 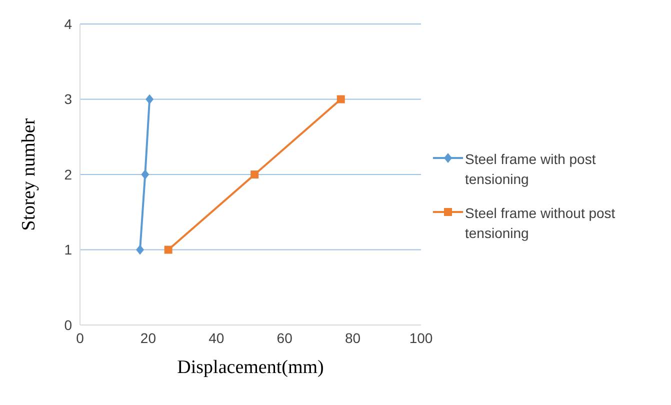 What do you see at coordinates (148, 338) in the screenshot?
I see `x-tick-label: 20` at bounding box center [148, 338].